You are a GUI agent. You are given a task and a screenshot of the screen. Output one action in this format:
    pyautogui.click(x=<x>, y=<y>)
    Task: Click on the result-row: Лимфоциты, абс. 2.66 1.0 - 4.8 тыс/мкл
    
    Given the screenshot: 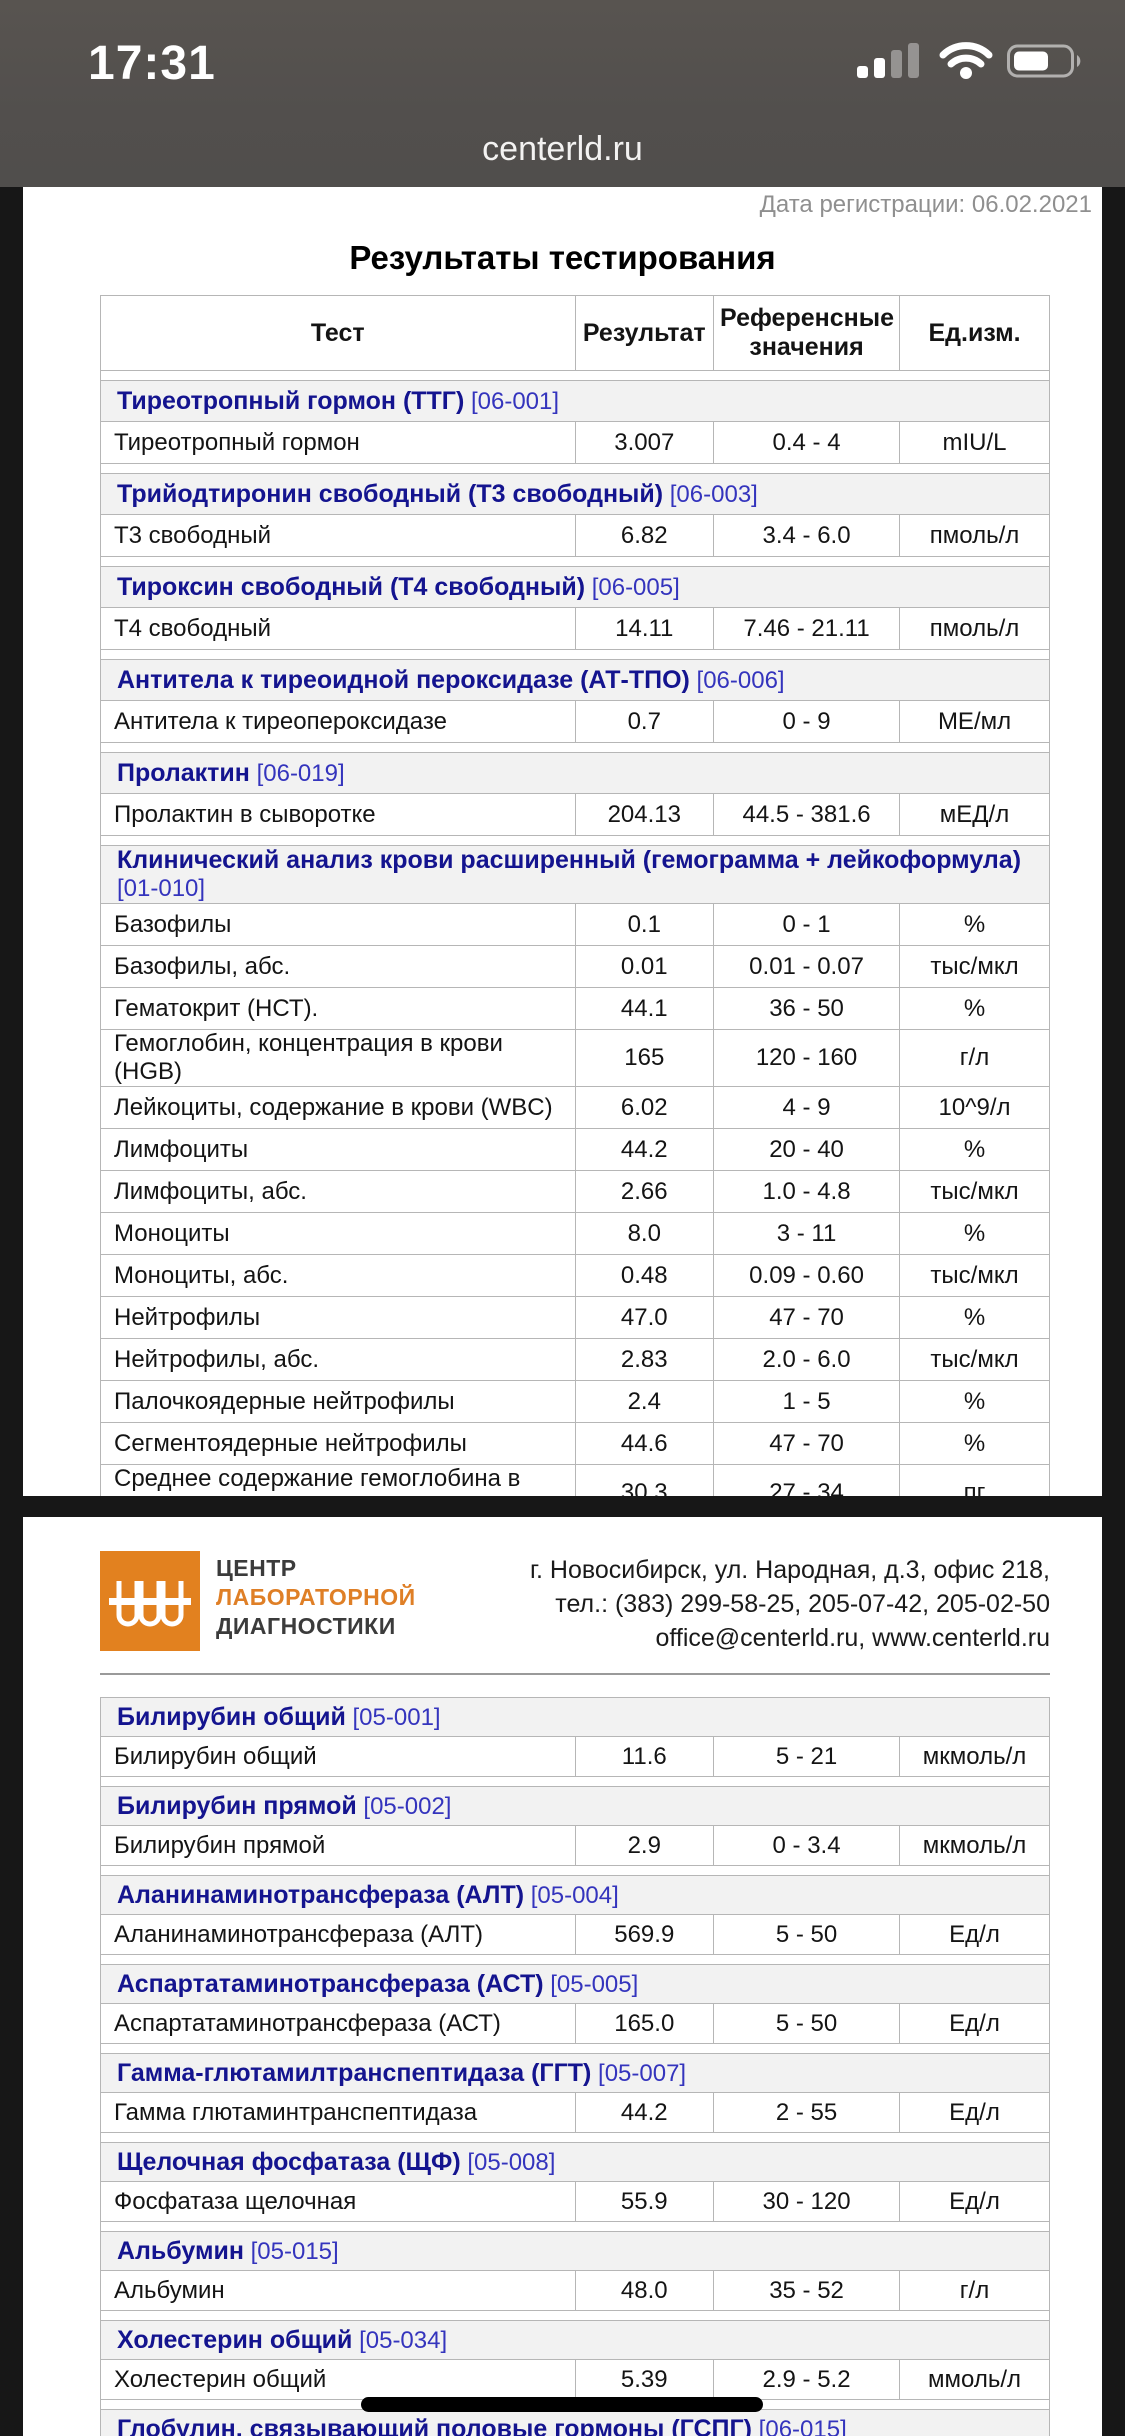 What is the action you would take?
    pyautogui.click(x=575, y=1191)
    